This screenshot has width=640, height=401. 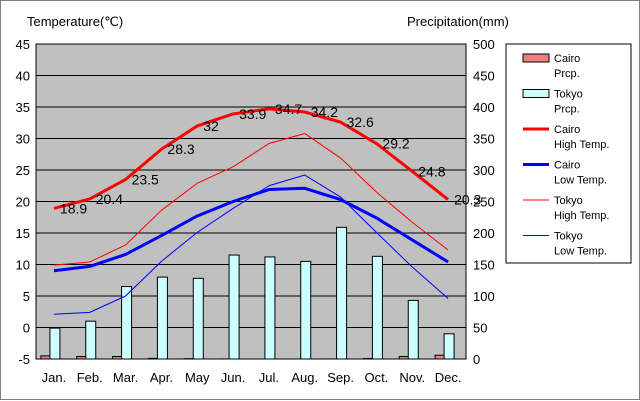 I want to click on y-right-tick-label: 100, so click(x=484, y=296).